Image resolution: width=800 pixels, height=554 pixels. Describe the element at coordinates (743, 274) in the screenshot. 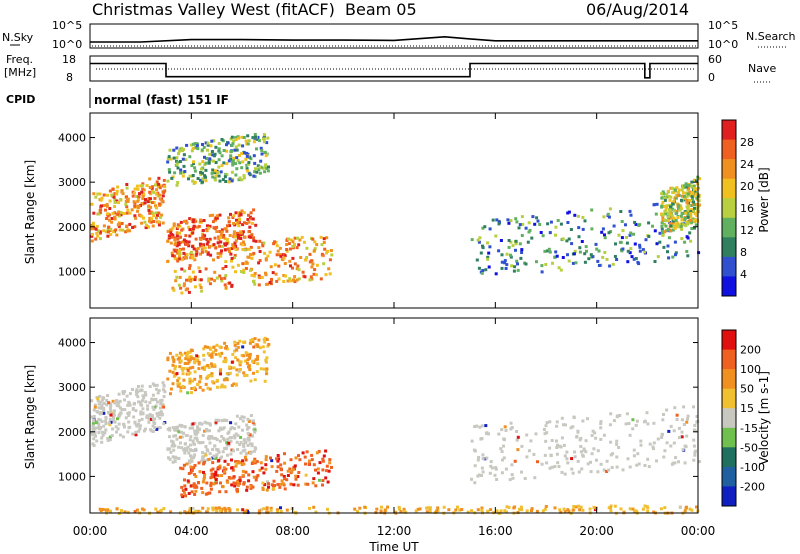

I see `colorbar-tick-label: 4` at that location.